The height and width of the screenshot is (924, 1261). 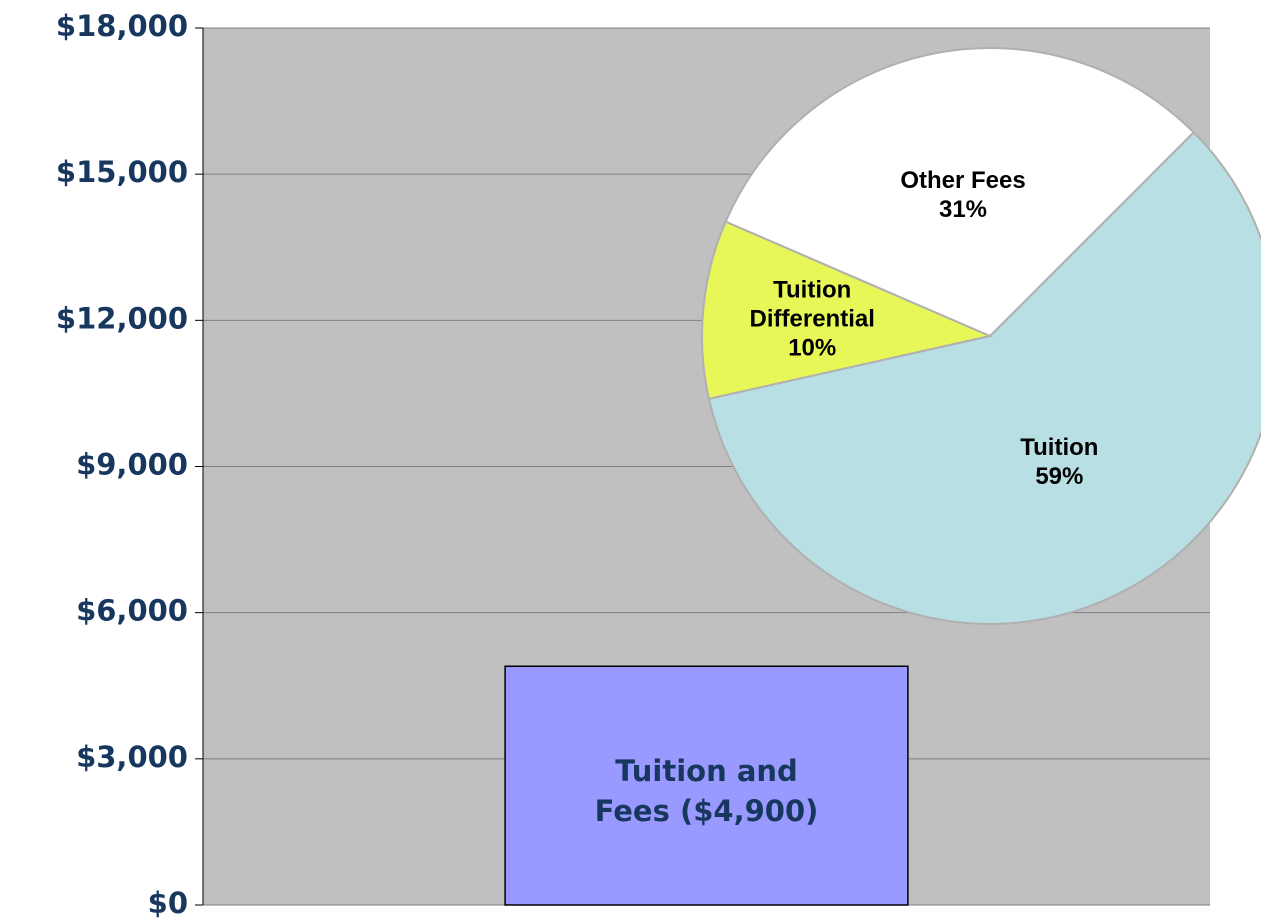 I want to click on pie-label: Tuition 59%, so click(x=1059, y=462).